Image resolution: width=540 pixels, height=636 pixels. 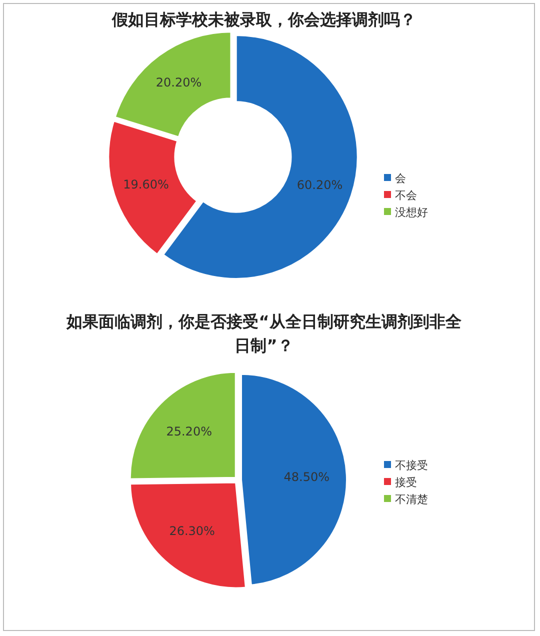 What do you see at coordinates (411, 212) in the screenshot?
I see `legend-label: 没想好` at bounding box center [411, 212].